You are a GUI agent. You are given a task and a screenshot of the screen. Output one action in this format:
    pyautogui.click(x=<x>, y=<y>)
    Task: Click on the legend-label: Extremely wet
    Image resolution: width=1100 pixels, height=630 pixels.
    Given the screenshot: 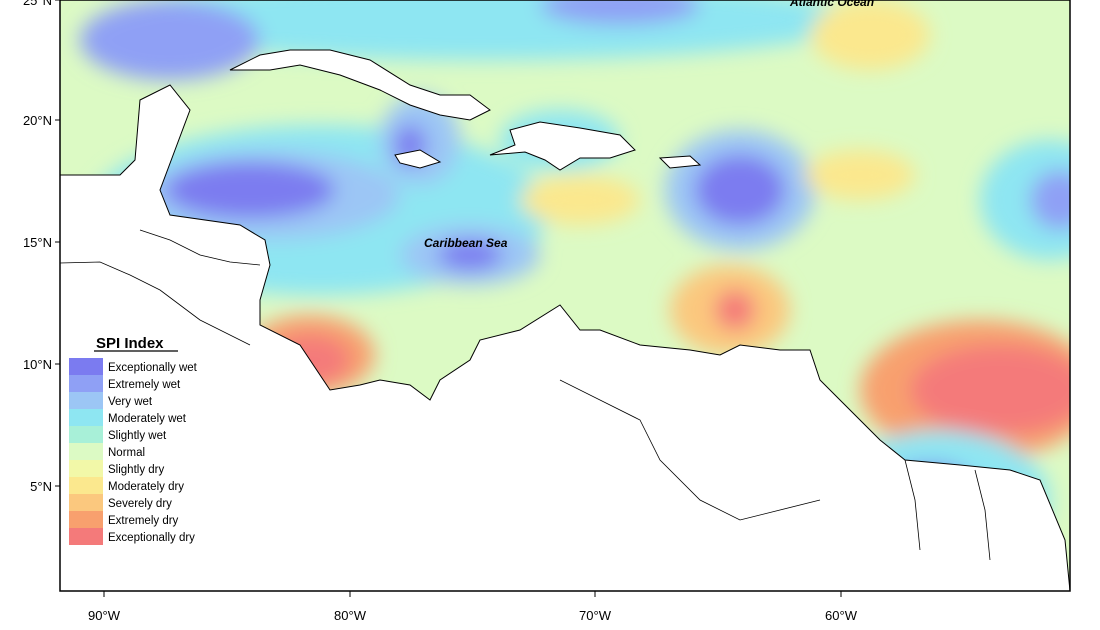 What is the action you would take?
    pyautogui.click(x=144, y=385)
    